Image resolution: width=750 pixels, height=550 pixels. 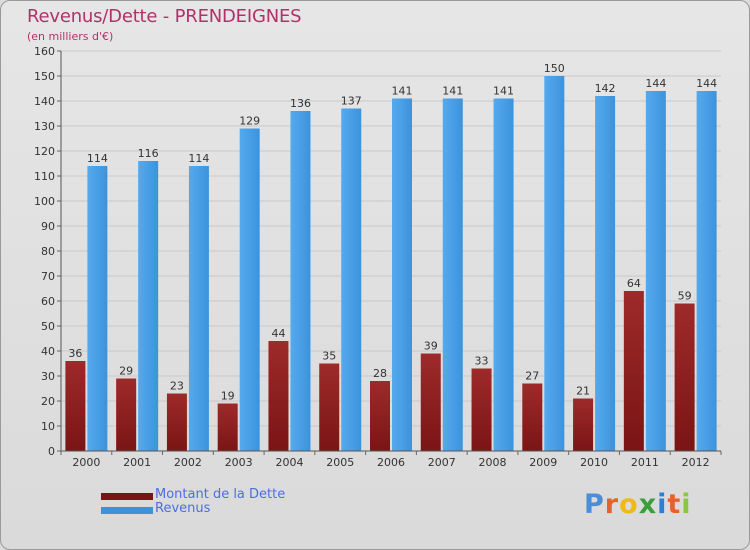 I want to click on data-label-debt: 36, so click(x=75, y=353).